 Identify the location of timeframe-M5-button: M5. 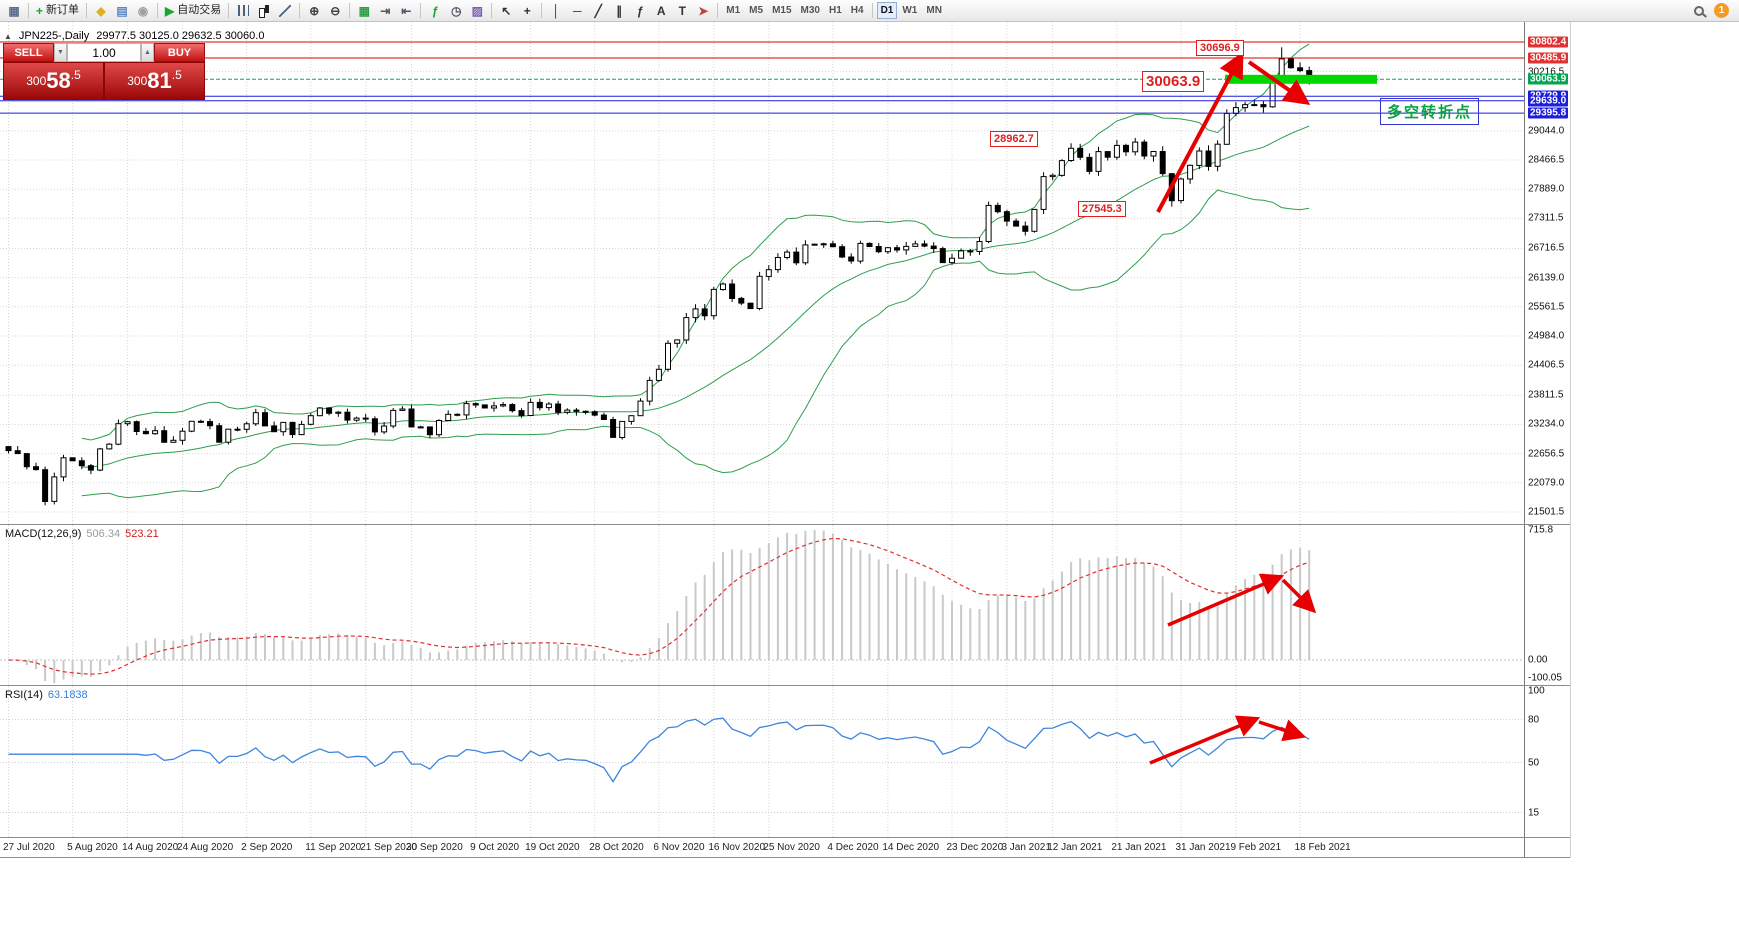
(756, 10).